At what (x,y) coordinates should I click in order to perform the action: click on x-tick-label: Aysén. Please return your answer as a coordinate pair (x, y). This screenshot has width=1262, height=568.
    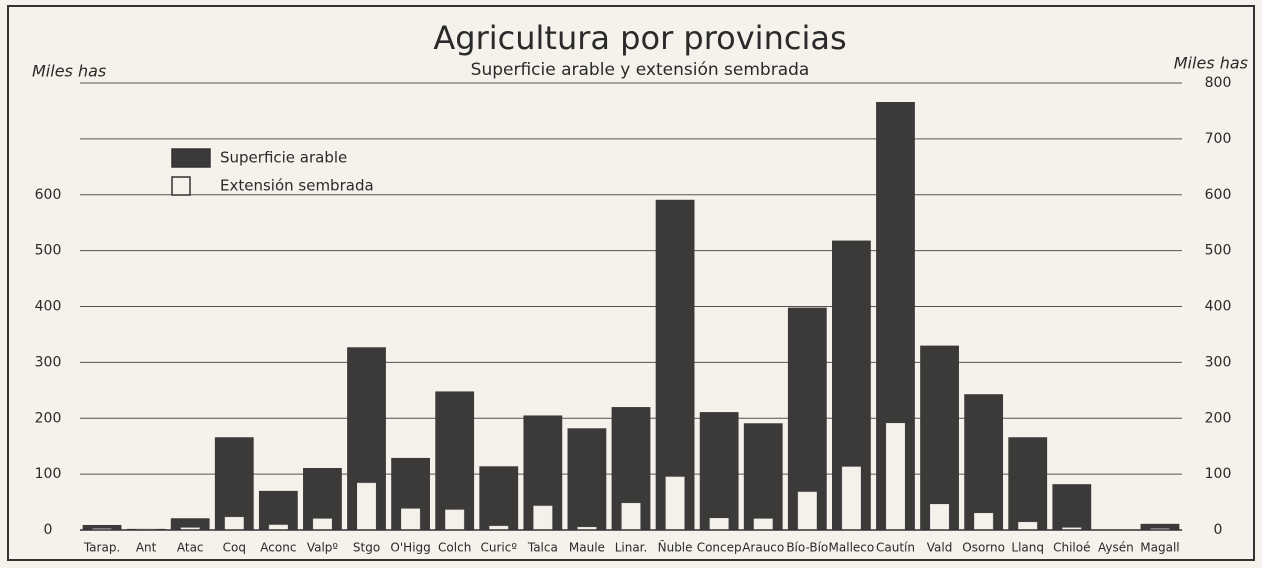
    Looking at the image, I should click on (1116, 548).